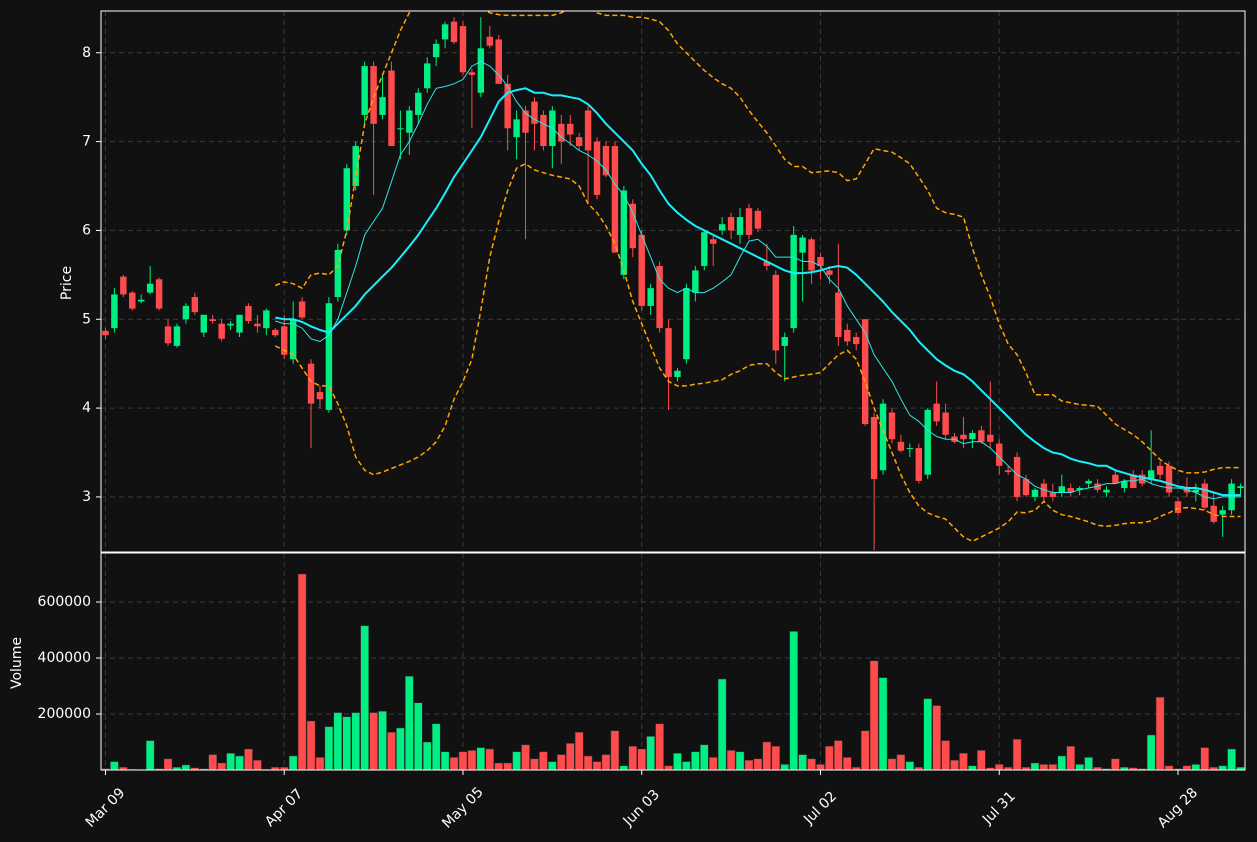 The width and height of the screenshot is (1257, 842). Describe the element at coordinates (86, 53) in the screenshot. I see `y-tick-label: 8` at that location.